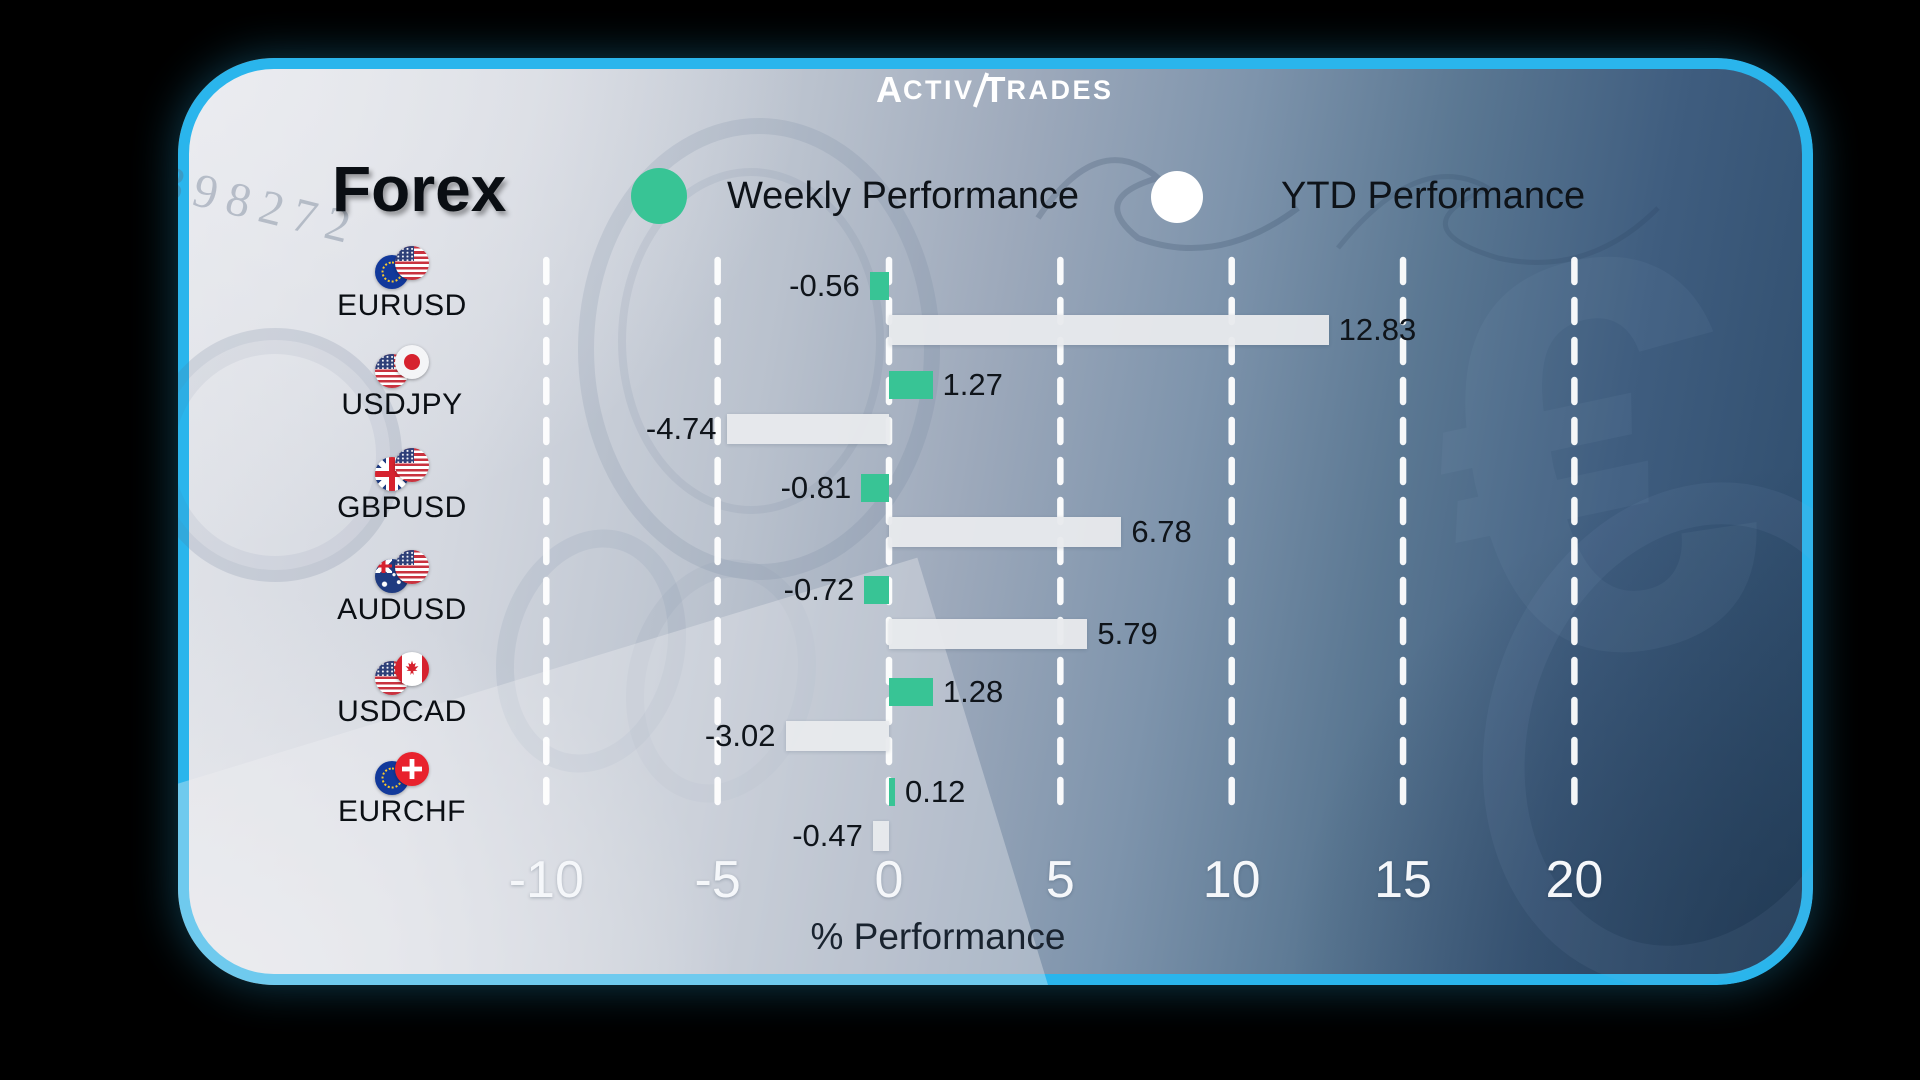 The height and width of the screenshot is (1080, 1920). Describe the element at coordinates (659, 196) in the screenshot. I see `weekly-legend-dot-icon` at that location.